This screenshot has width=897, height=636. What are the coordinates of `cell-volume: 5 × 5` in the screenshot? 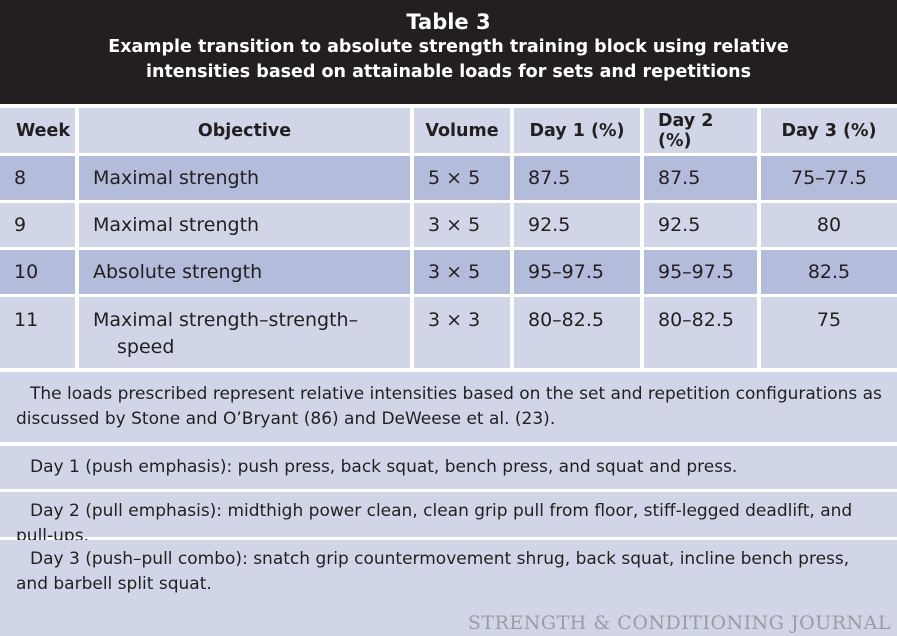 It's located at (462, 178).